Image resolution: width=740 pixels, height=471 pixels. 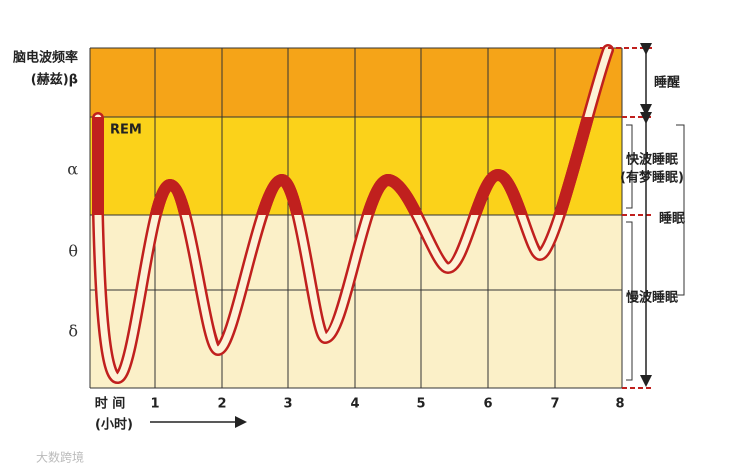 I want to click on alpha-band, so click(x=356, y=166).